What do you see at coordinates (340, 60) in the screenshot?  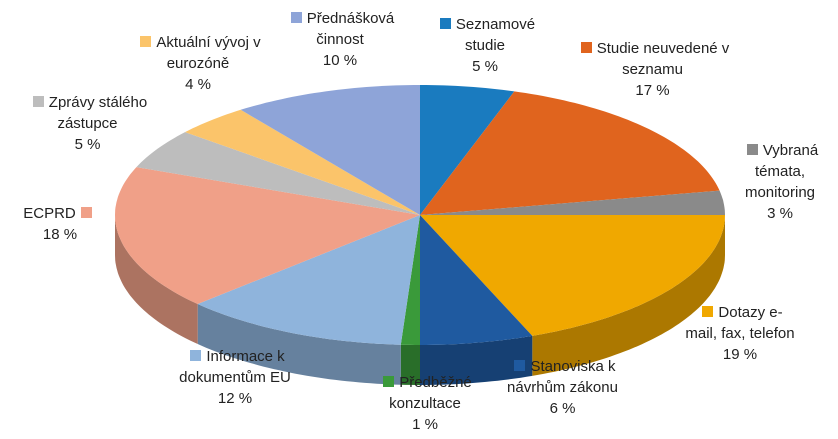 I see `value-label: 10 %` at bounding box center [340, 60].